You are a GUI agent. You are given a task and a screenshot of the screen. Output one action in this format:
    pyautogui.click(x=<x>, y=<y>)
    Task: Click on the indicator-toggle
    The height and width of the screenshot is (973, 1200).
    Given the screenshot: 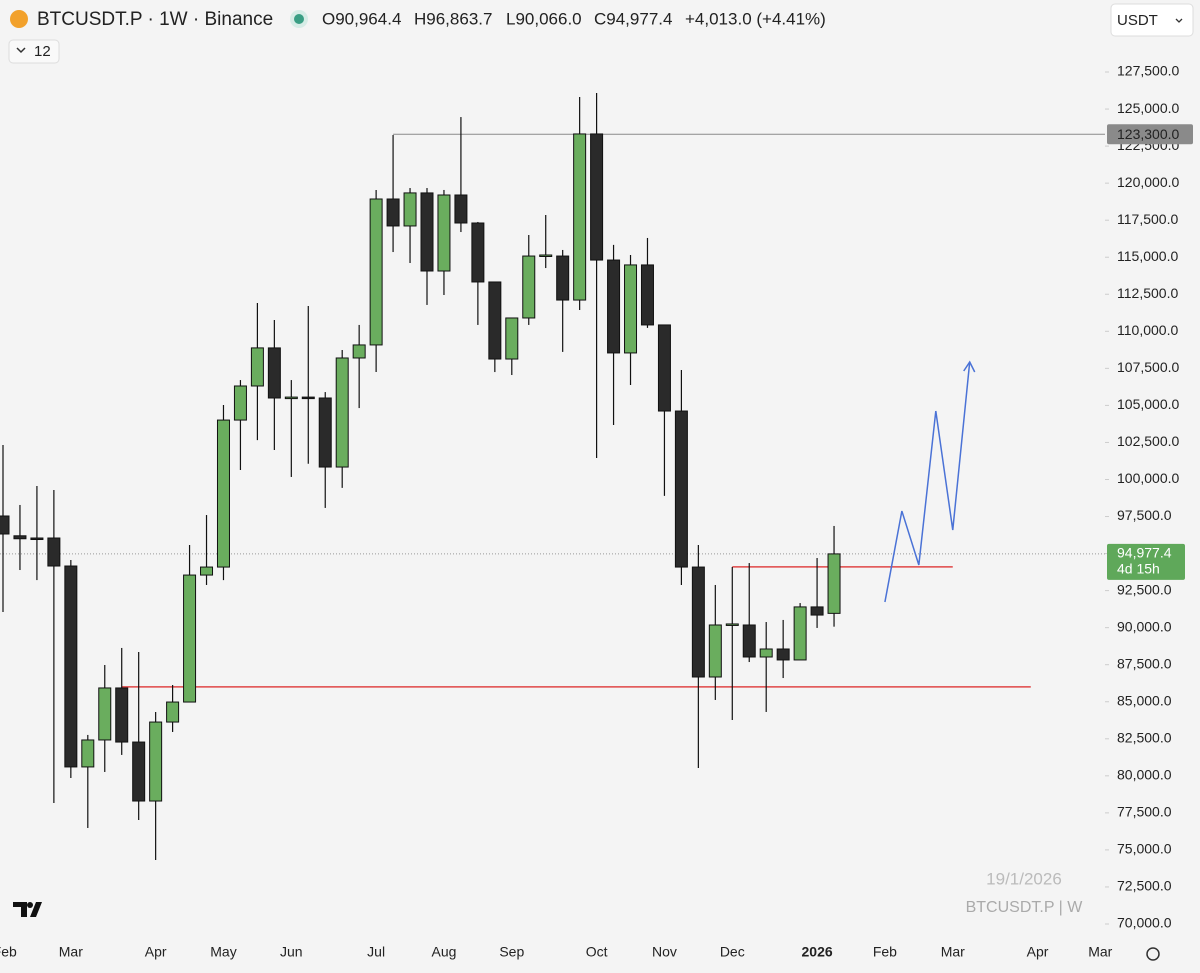 What is the action you would take?
    pyautogui.click(x=34, y=51)
    